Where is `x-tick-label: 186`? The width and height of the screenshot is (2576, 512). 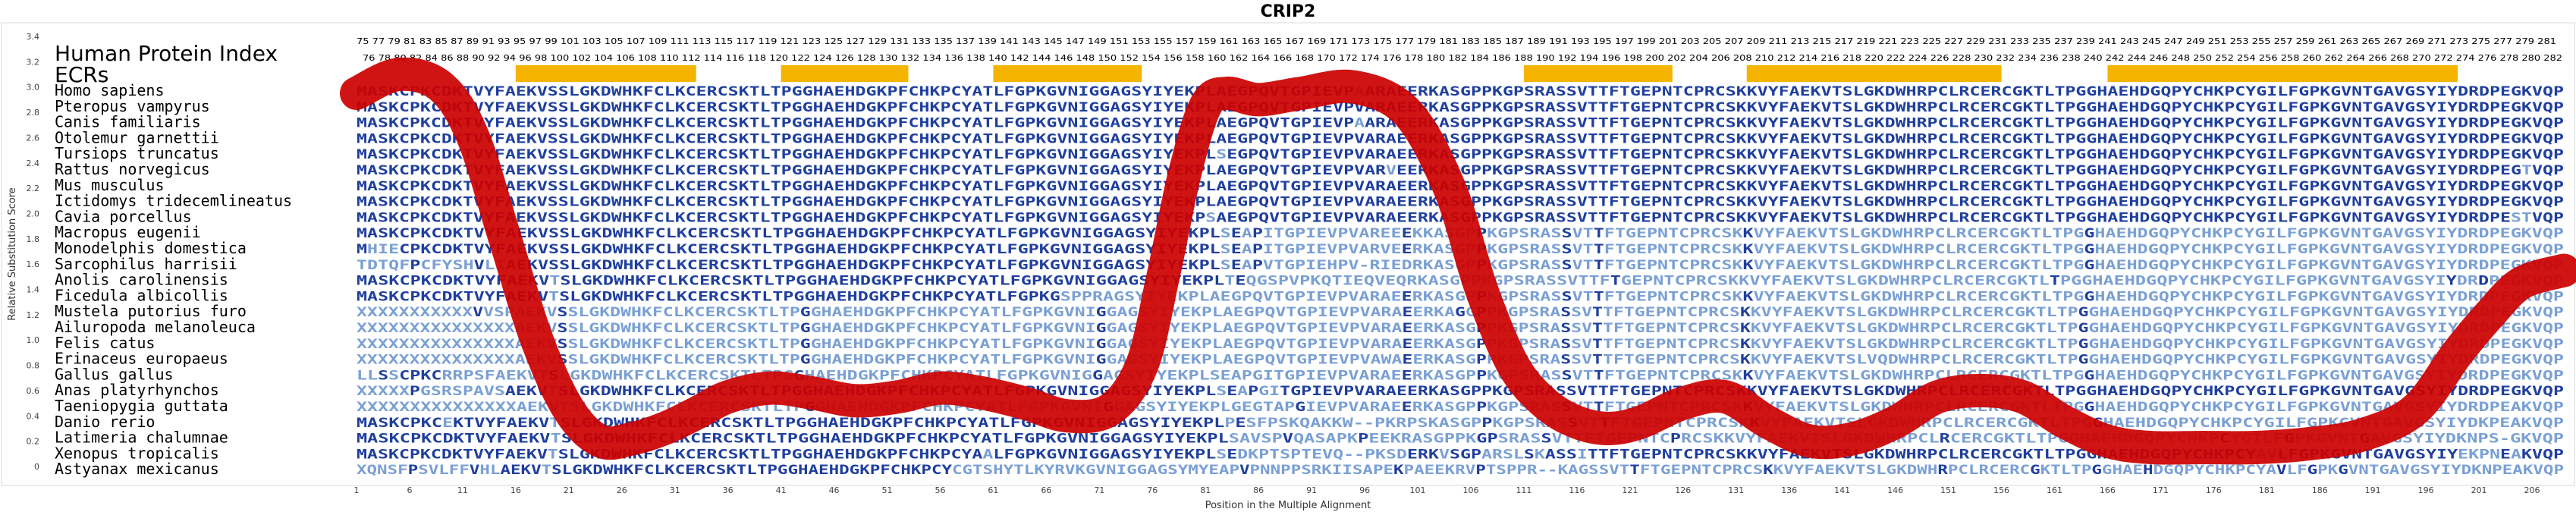
x-tick-label: 186 is located at coordinates (2320, 490).